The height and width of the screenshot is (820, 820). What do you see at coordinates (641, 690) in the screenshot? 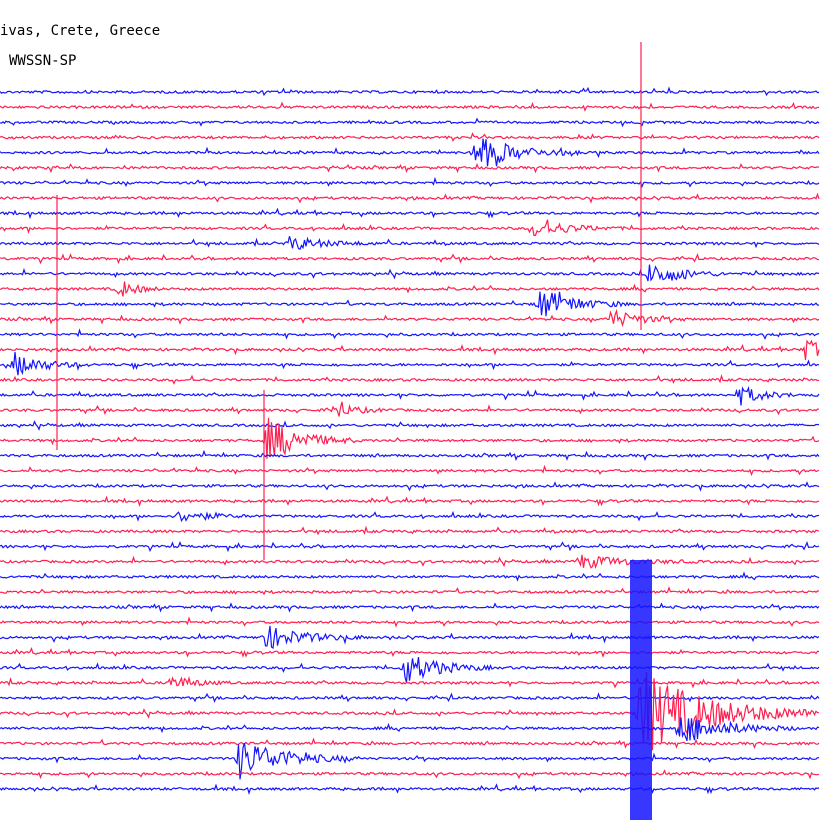
I see `event` at bounding box center [641, 690].